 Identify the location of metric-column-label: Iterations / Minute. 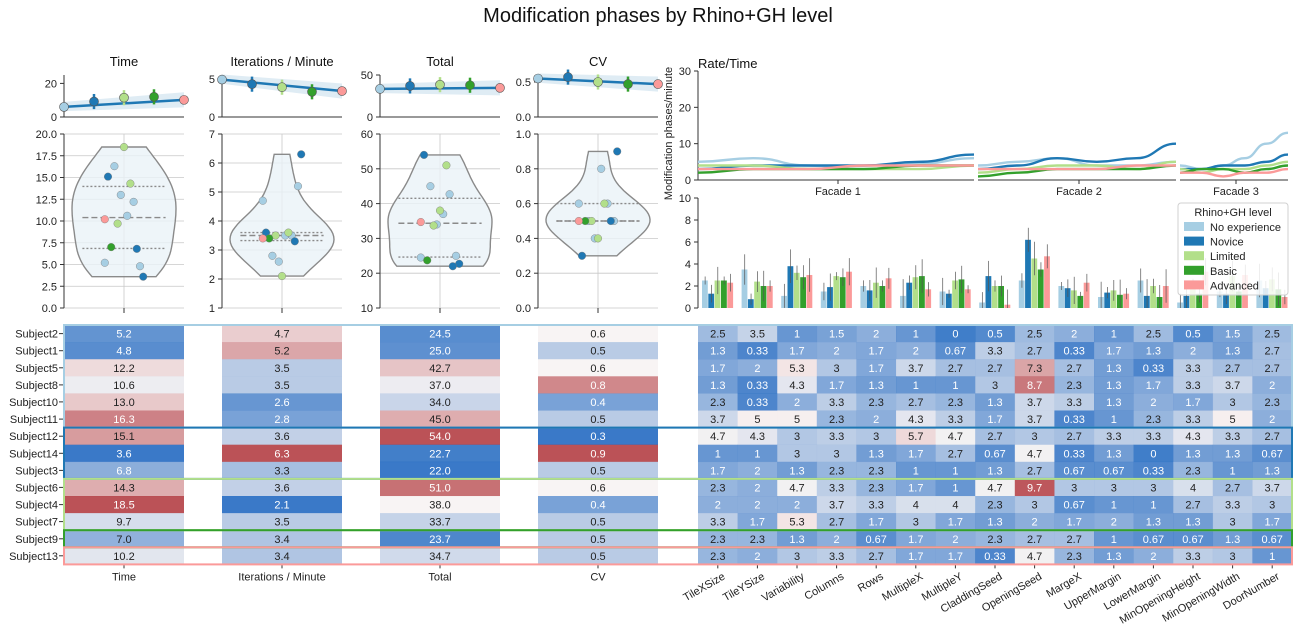
(281, 577).